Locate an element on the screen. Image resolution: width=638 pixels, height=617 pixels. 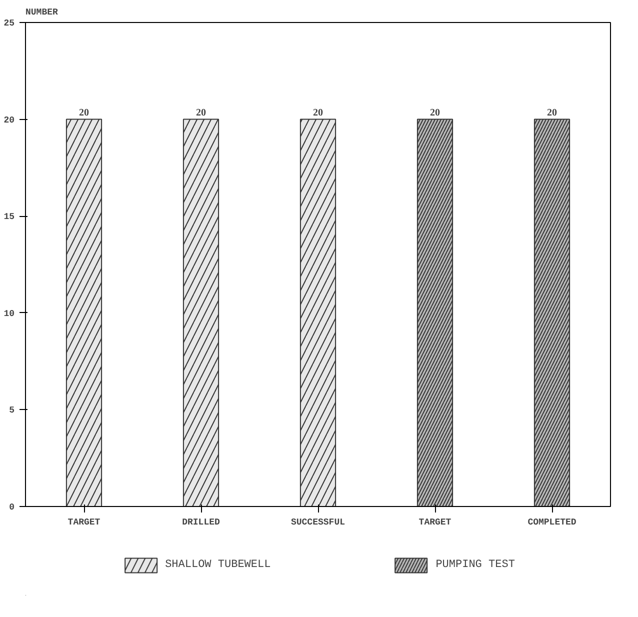
y-tick-label: 5 is located at coordinates (12, 411).